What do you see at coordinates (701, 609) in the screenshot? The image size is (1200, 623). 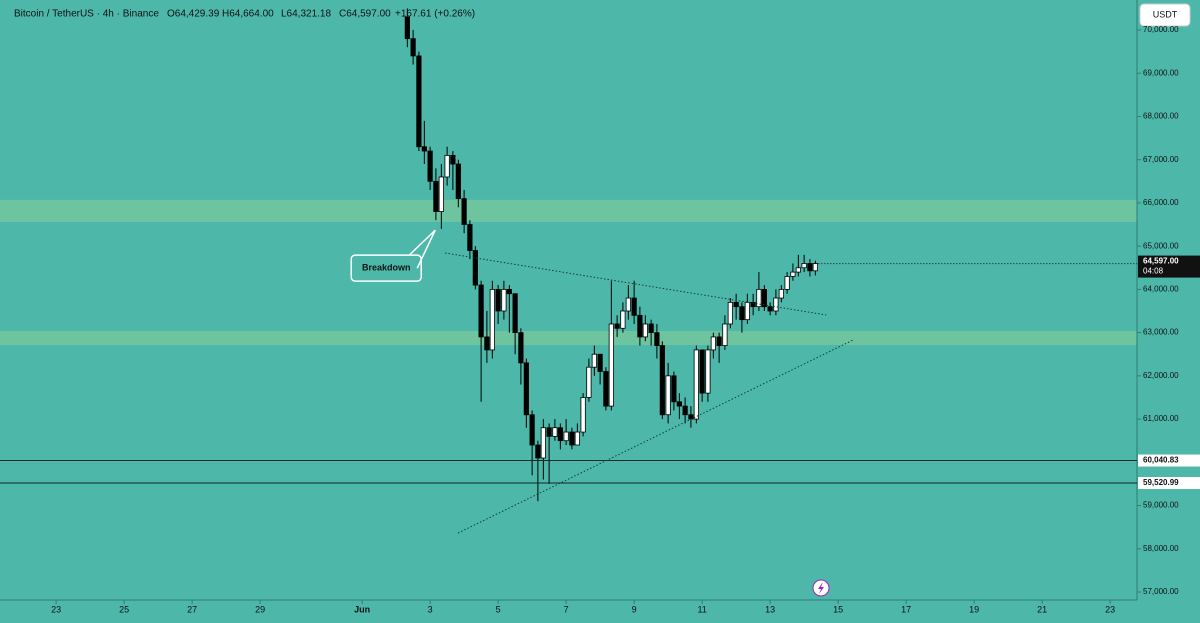 I see `x-tick-label: 11` at bounding box center [701, 609].